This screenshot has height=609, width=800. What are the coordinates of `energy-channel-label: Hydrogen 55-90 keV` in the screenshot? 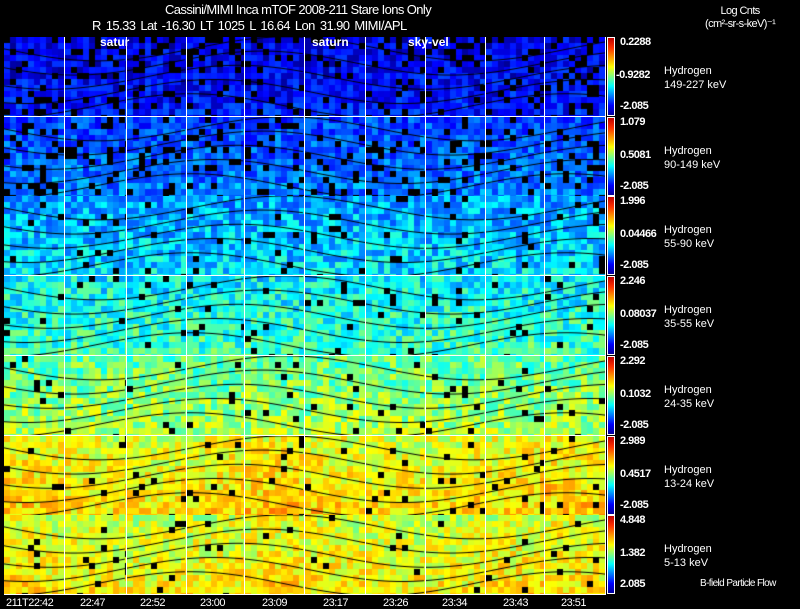 It's located at (689, 237).